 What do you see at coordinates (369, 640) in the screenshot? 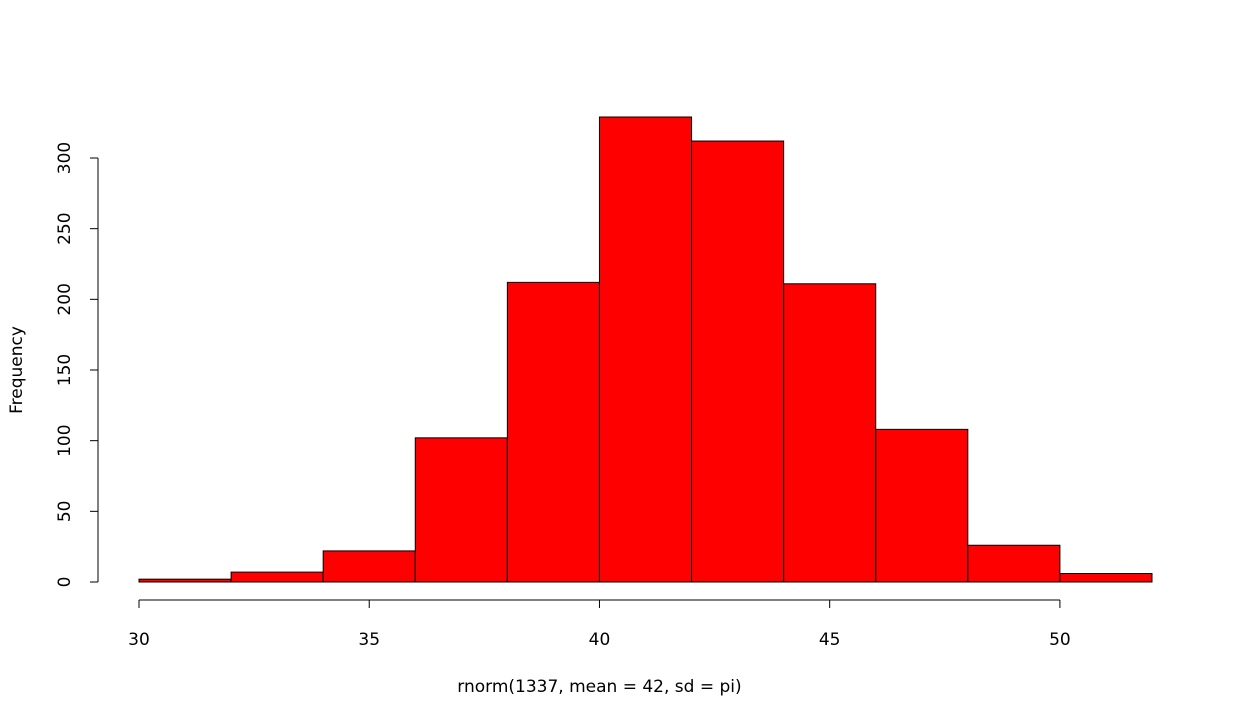
I see `x-tick-label: 35` at bounding box center [369, 640].